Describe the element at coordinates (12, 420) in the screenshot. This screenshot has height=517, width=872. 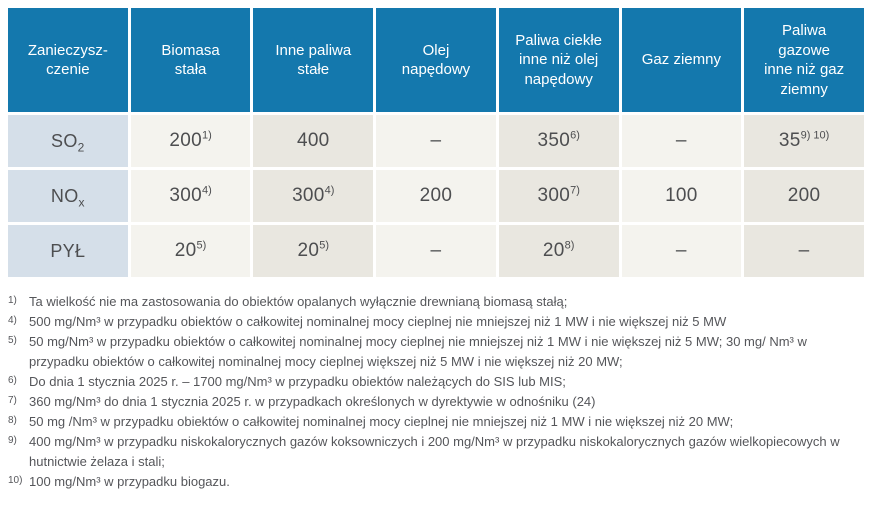
I see `footnote-marker: 8)` at that location.